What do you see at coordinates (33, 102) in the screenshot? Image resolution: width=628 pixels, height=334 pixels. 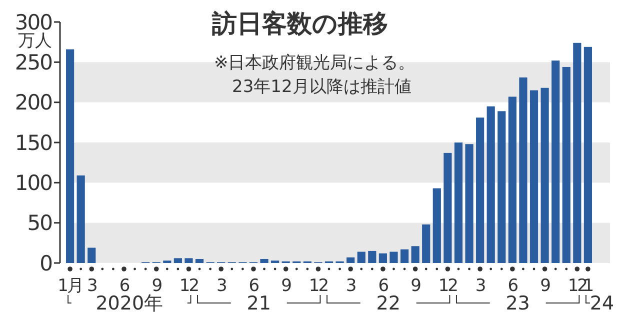 I see `y-tick-label: 200` at bounding box center [33, 102].